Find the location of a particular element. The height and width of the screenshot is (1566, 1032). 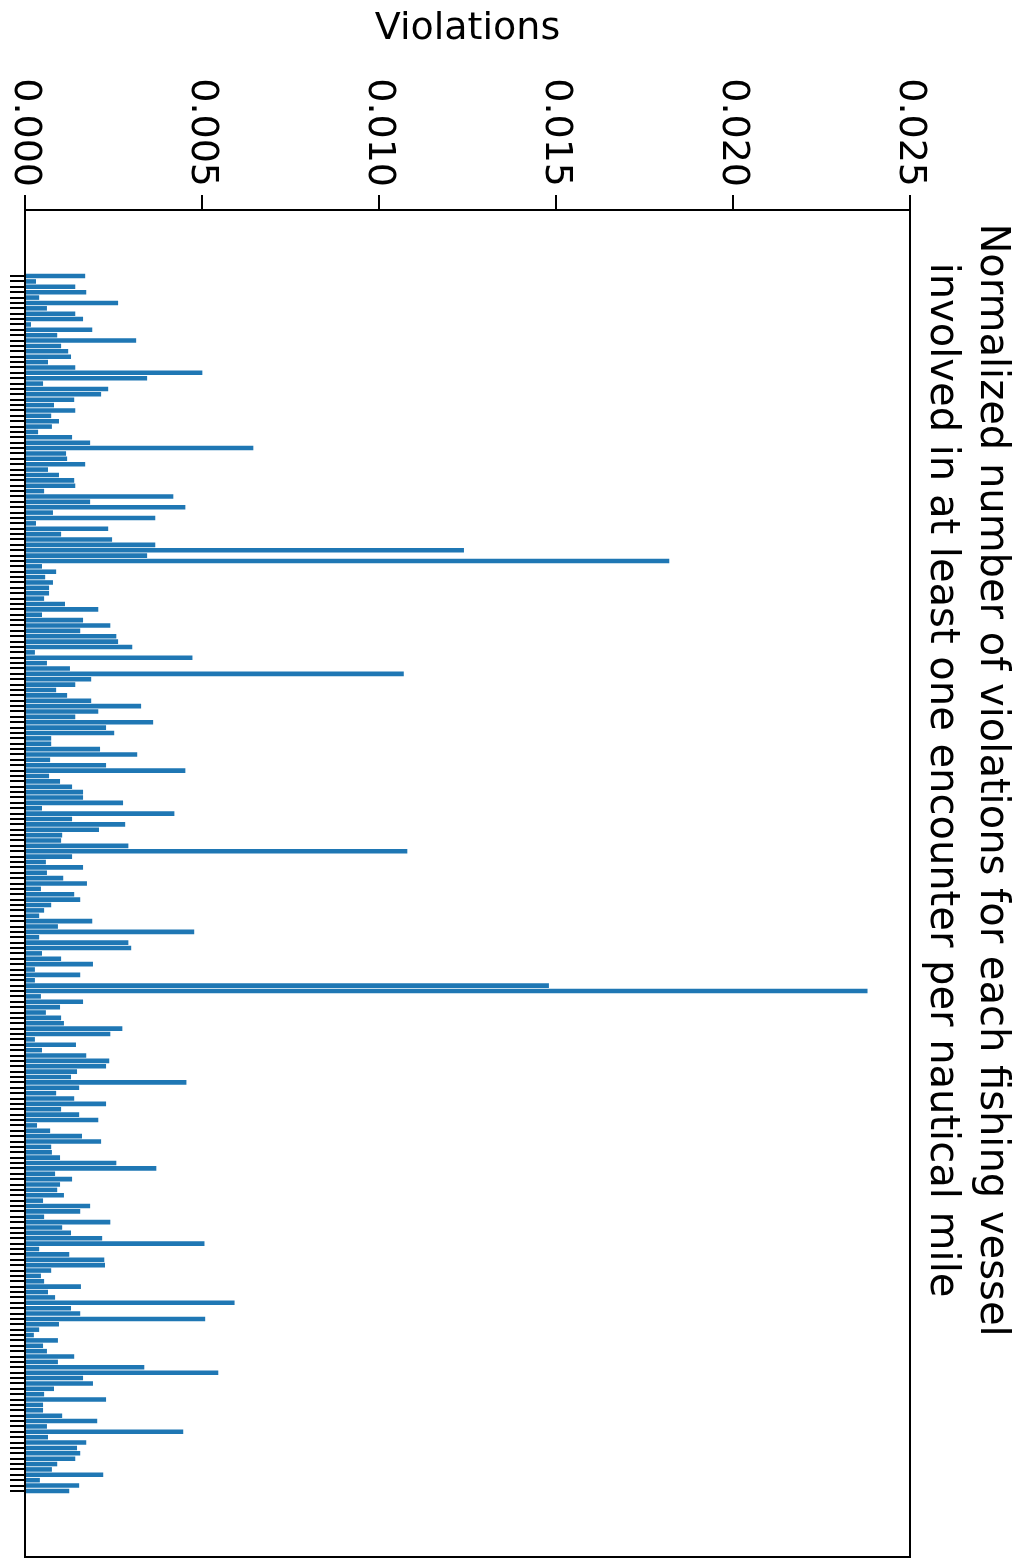

x-tick-label: 0.000 is located at coordinates (28, 132).